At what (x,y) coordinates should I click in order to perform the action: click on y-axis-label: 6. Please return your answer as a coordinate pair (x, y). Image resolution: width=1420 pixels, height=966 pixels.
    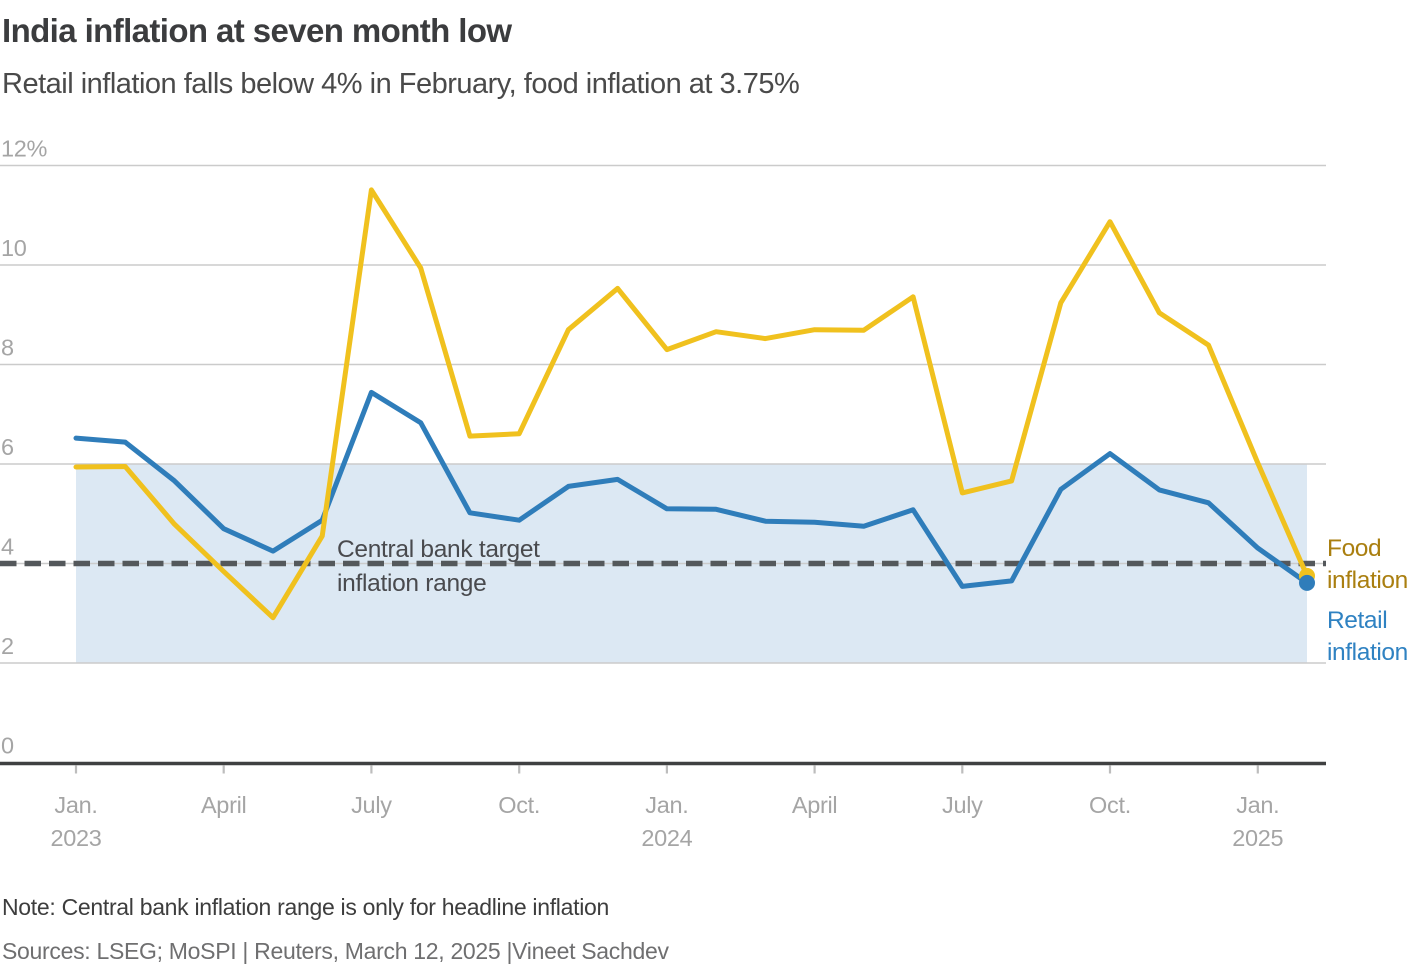
    Looking at the image, I should click on (7, 447).